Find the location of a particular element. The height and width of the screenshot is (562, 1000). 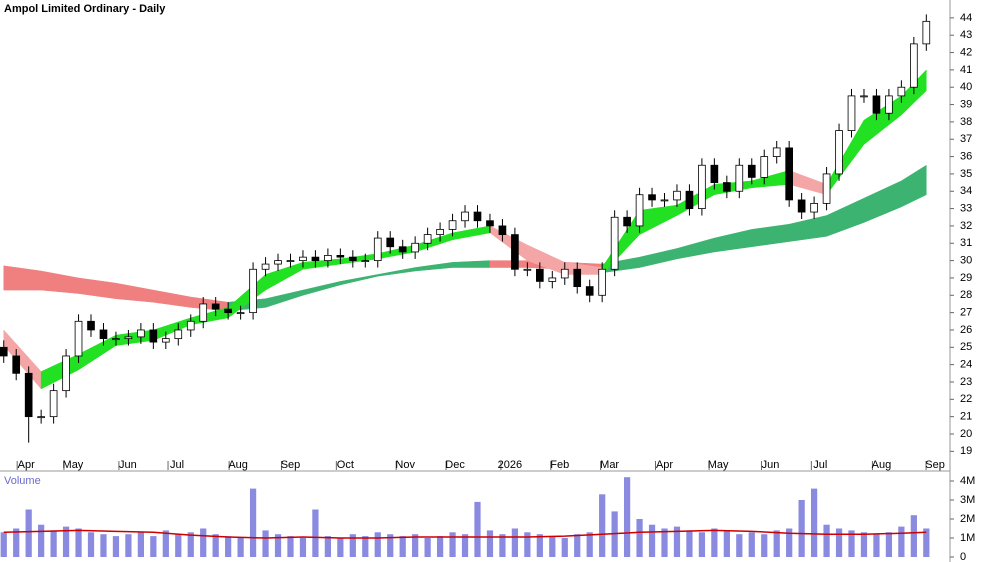

x-tick-label: Feb is located at coordinates (559, 465).